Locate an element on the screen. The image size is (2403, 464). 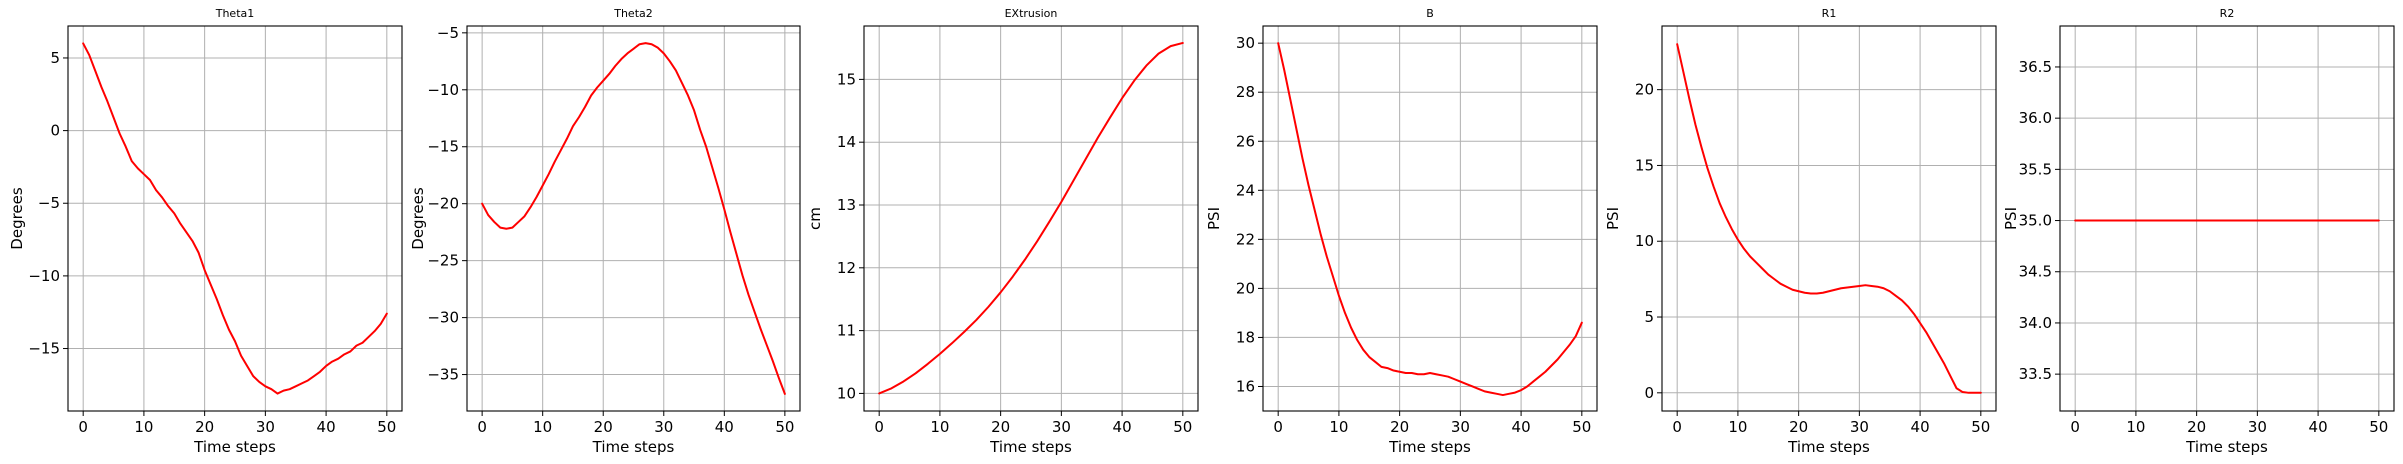
y-tick-label: 36.5 is located at coordinates (2035, 67).